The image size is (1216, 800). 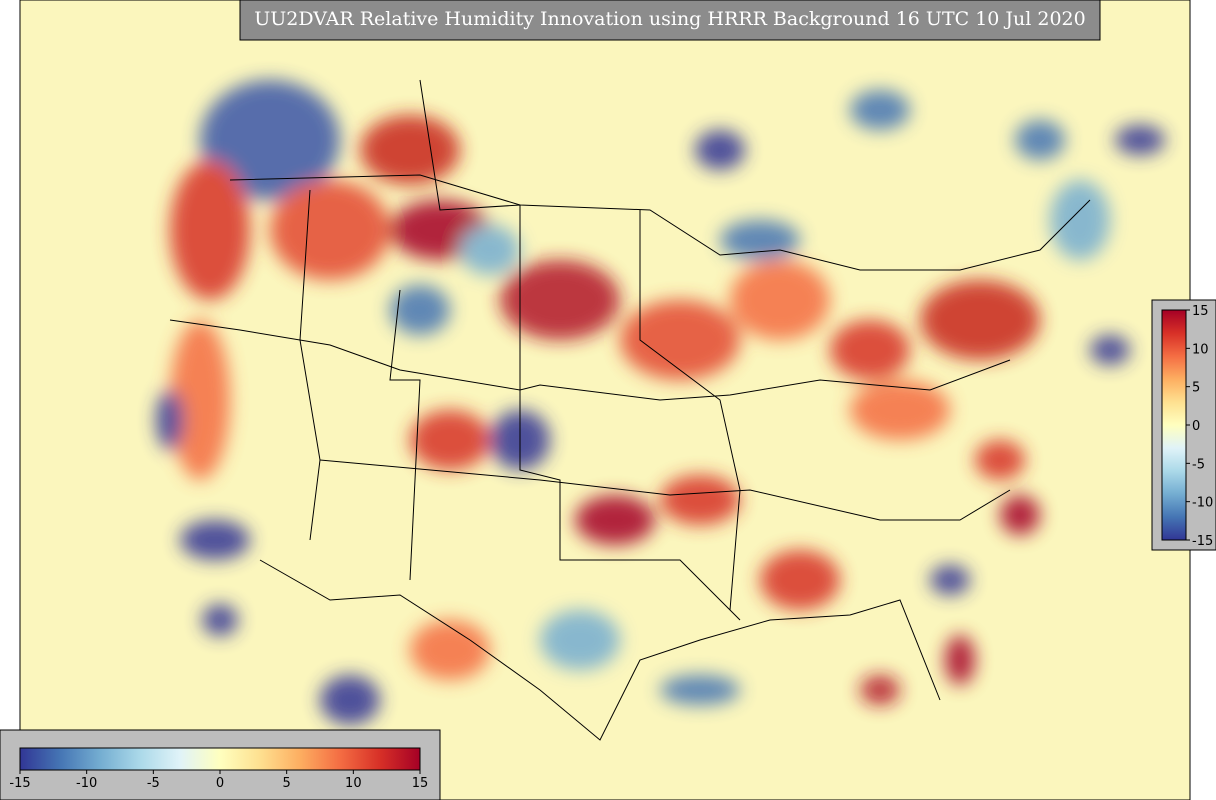 I want to click on title-box, so click(x=670, y=20).